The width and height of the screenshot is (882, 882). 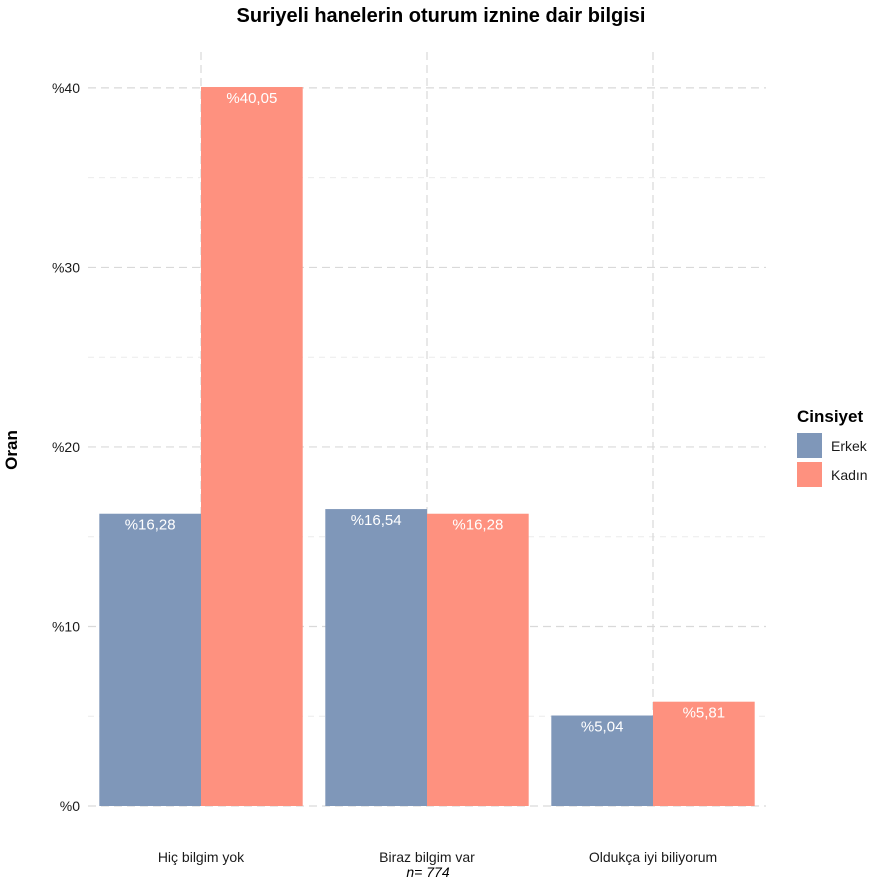 I want to click on y-tick-label: %30, so click(x=66, y=267).